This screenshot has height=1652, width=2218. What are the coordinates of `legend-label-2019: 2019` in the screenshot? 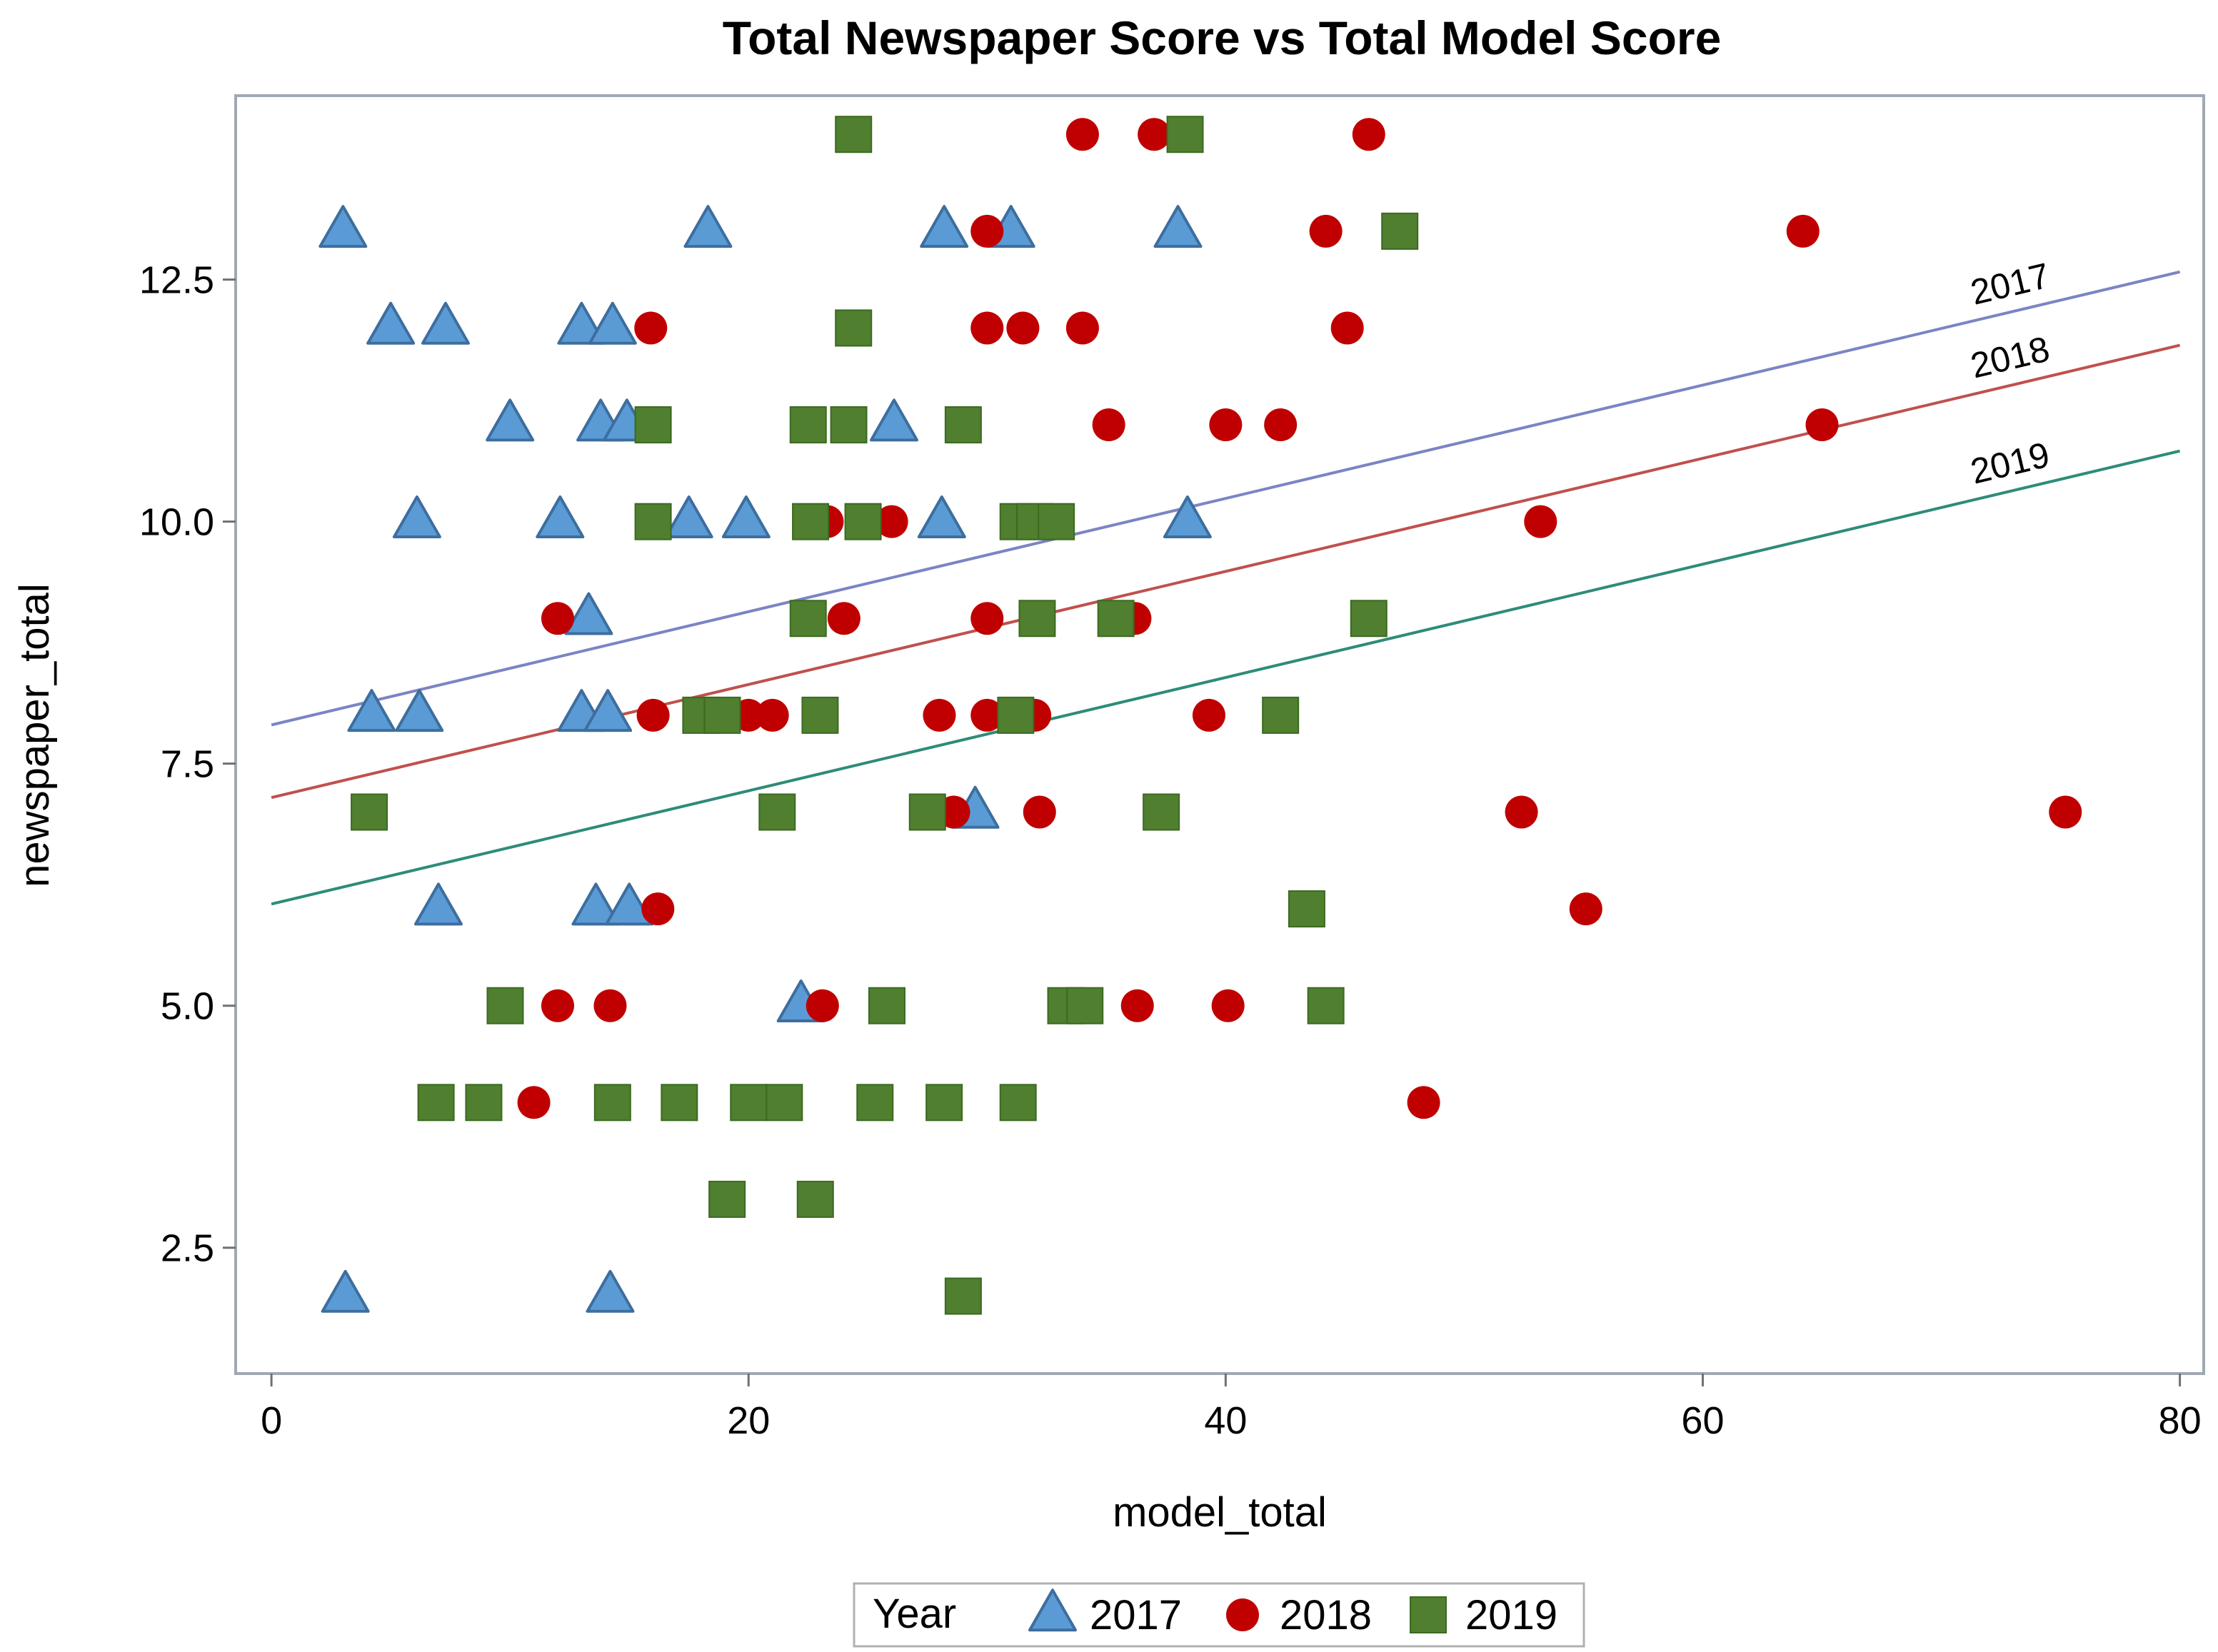 It's located at (1511, 1615).